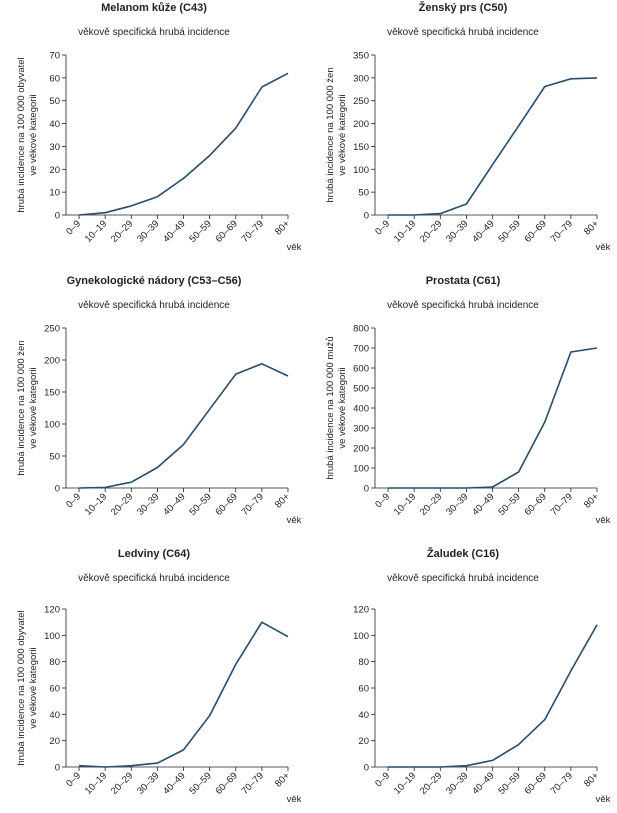  I want to click on y-tick-label: 350, so click(361, 56).